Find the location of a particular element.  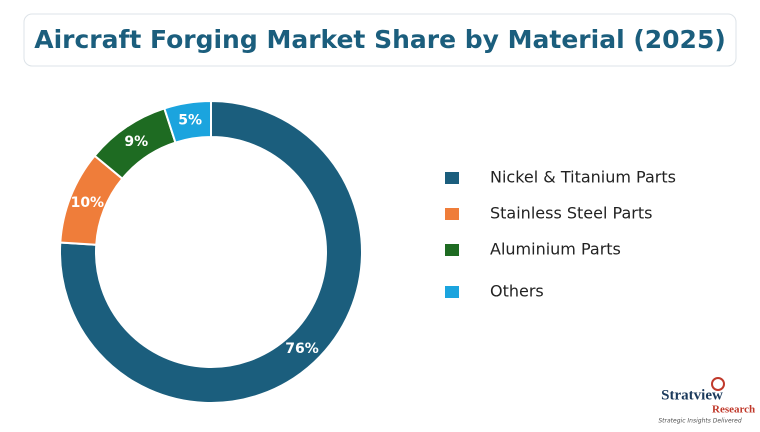

legend-label: Others is located at coordinates (517, 291).